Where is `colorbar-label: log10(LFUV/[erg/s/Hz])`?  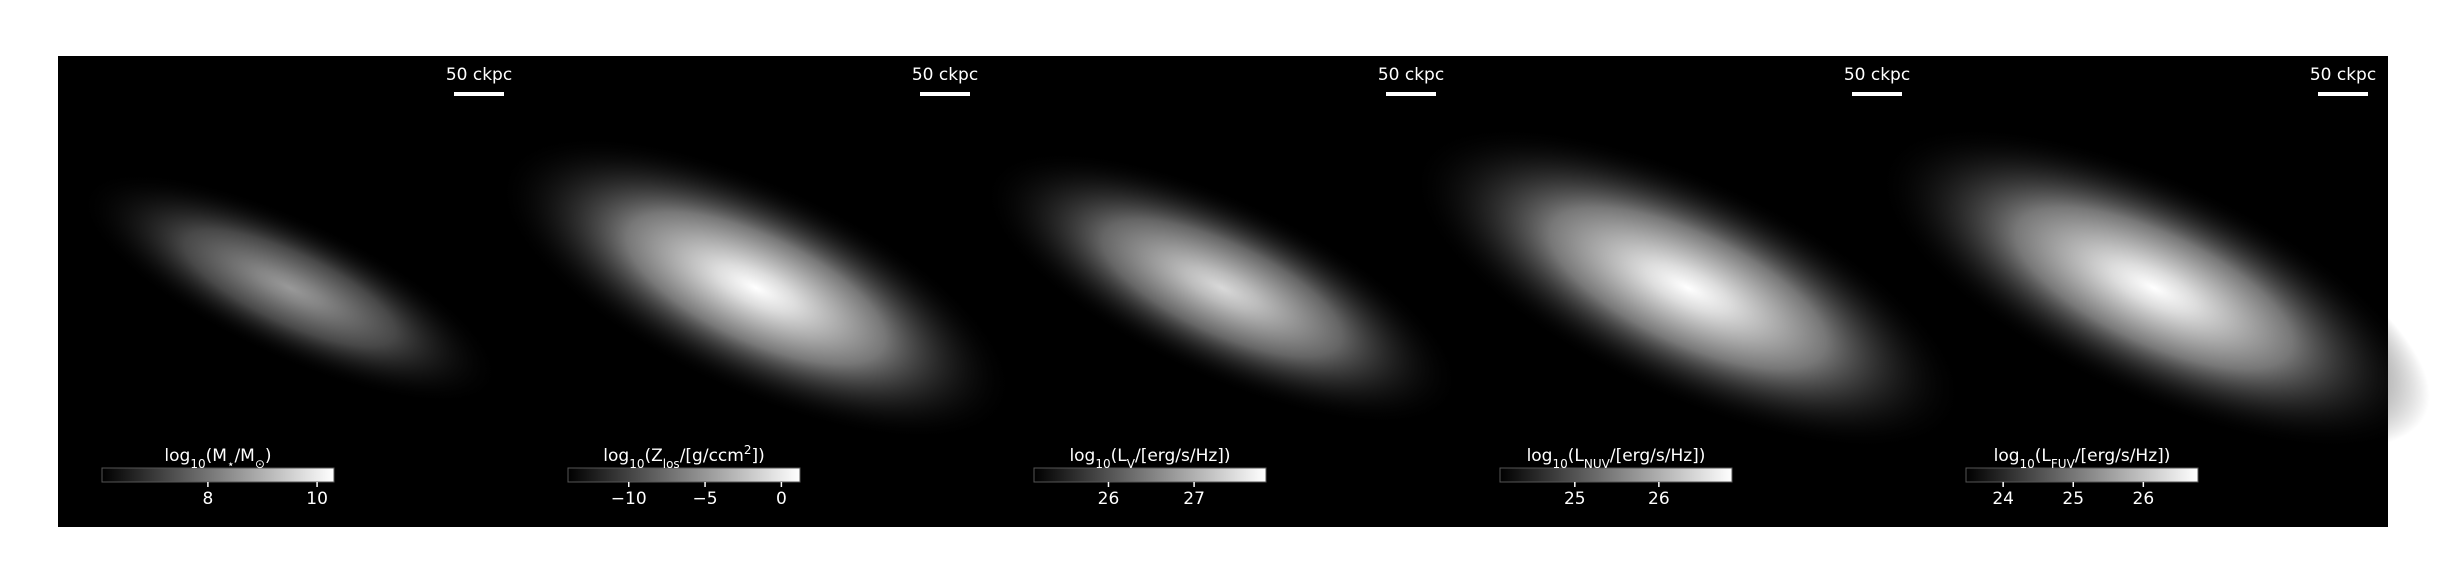 colorbar-label: log10(LFUV/[erg/s/Hz]) is located at coordinates (2082, 458).